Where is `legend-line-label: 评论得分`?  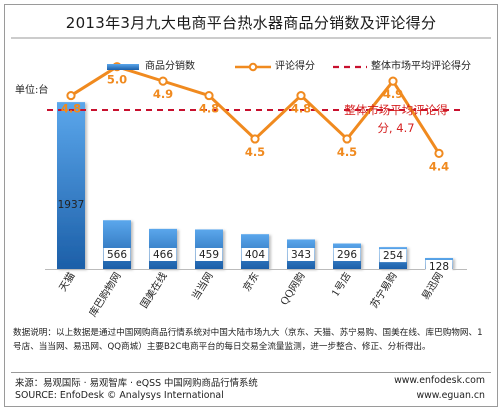
legend-line-label: 评论得分 is located at coordinates (295, 66).